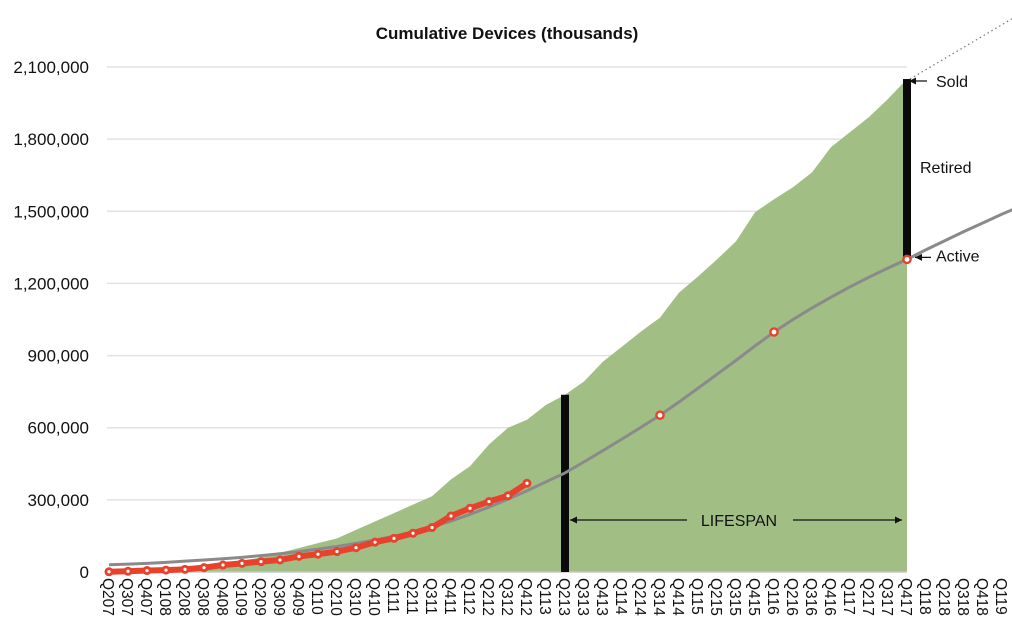 The width and height of the screenshot is (1012, 636). Describe the element at coordinates (145, 597) in the screenshot. I see `x-tick-label: Q407` at that location.